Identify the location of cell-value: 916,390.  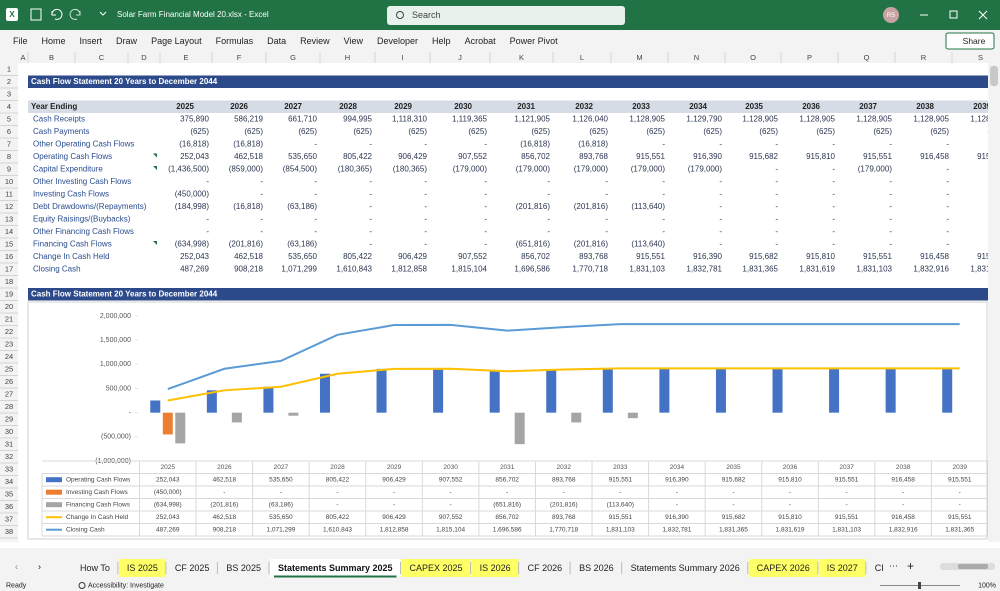
(707, 156).